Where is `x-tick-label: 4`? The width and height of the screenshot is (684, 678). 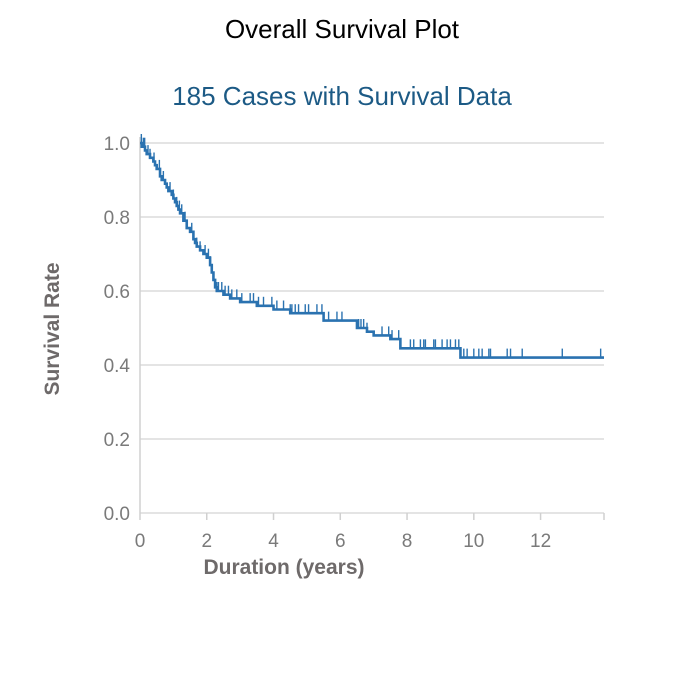 x-tick-label: 4 is located at coordinates (273, 541).